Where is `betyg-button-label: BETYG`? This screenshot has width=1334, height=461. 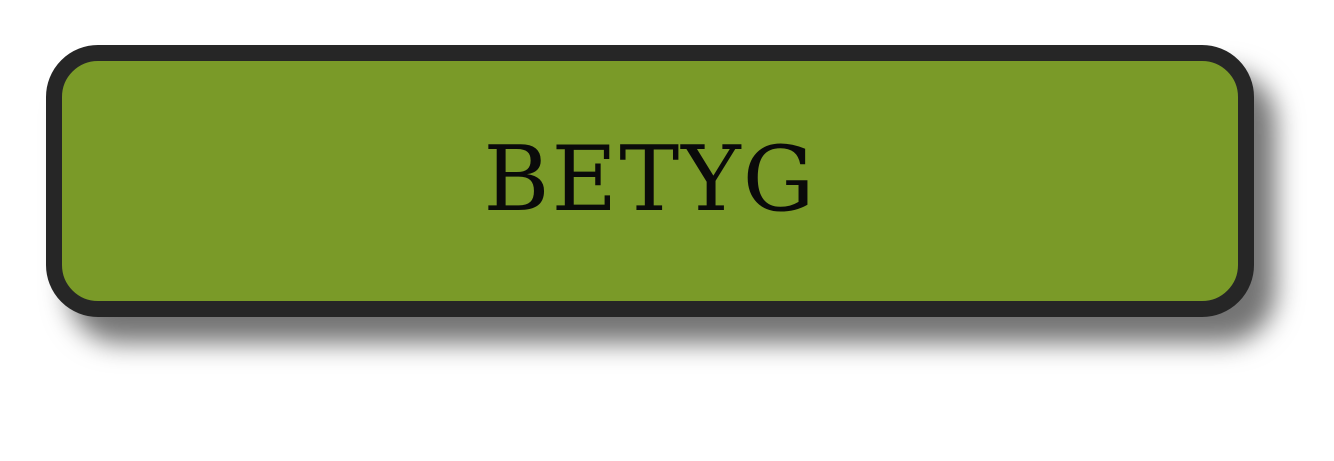 betyg-button-label: BETYG is located at coordinates (650, 179).